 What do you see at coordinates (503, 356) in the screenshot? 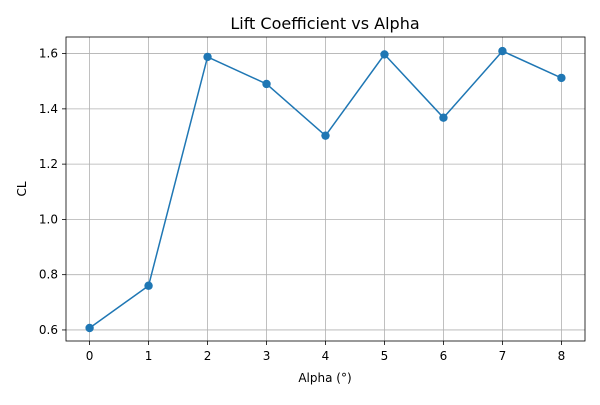
I see `x-tick-label: 7` at bounding box center [503, 356].